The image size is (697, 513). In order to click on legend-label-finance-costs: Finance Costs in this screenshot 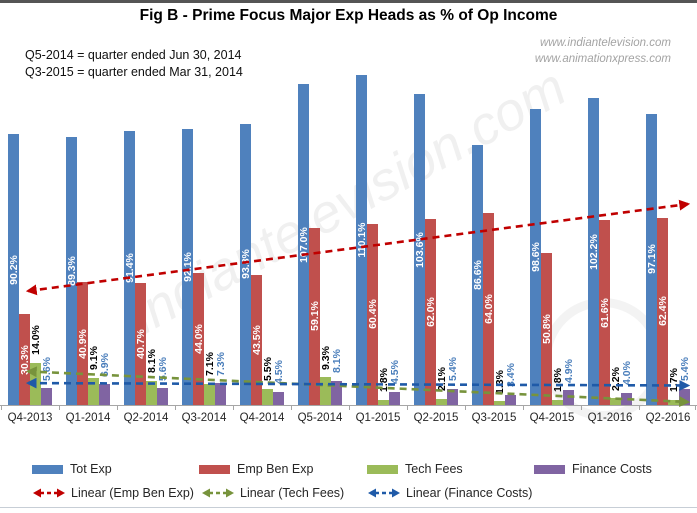, I will do `click(612, 469)`.